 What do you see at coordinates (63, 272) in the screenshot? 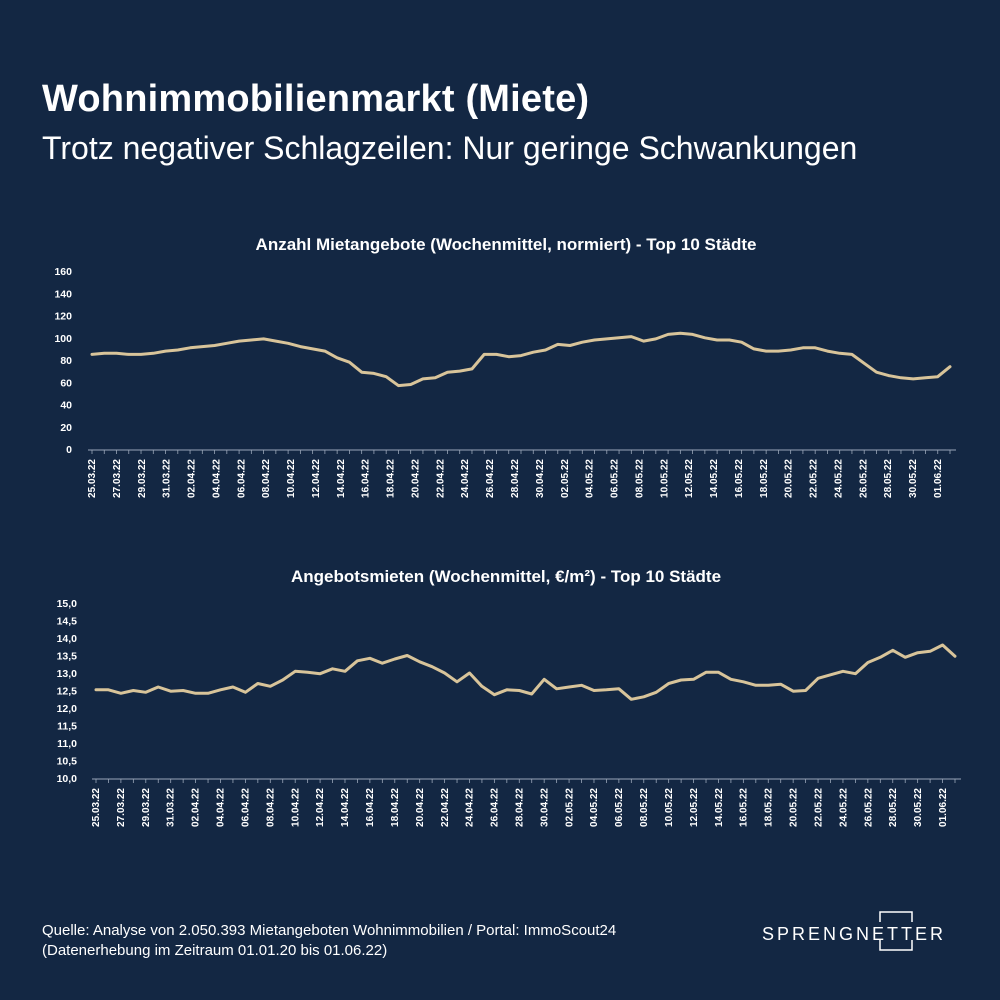
I see `y-tick-label: 160` at bounding box center [63, 272].